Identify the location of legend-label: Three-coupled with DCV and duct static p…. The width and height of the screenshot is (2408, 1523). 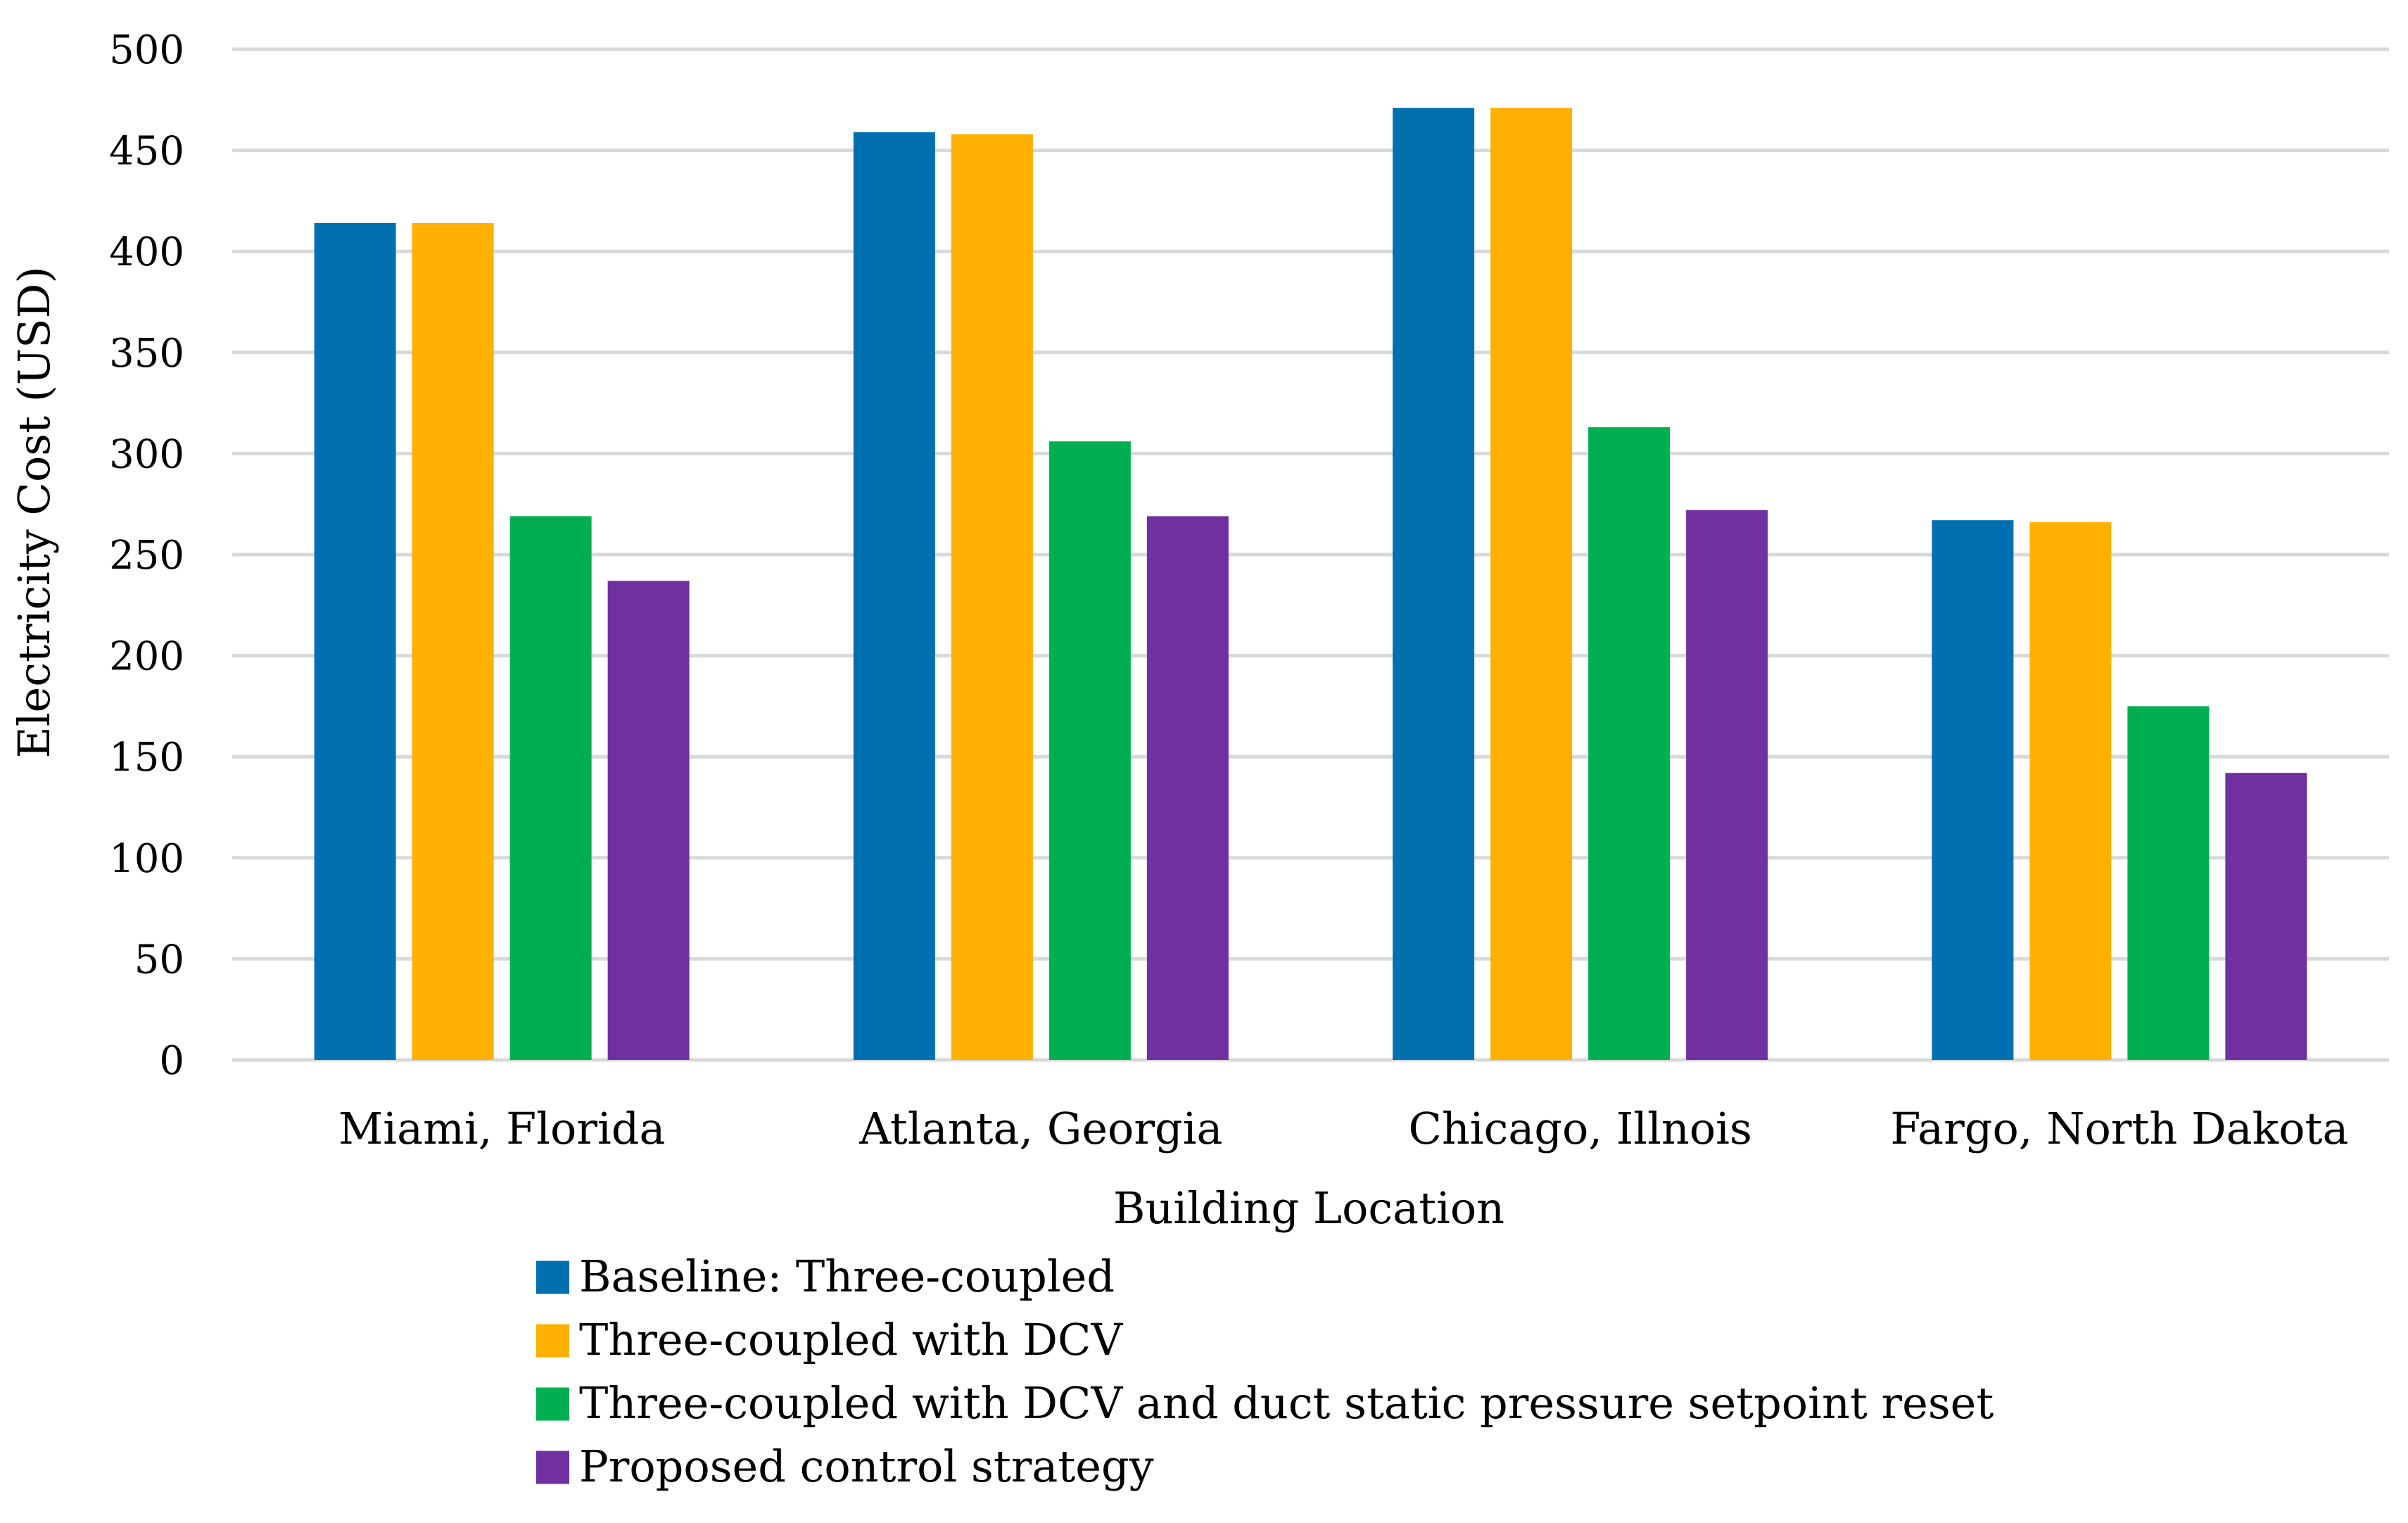
(1286, 1403).